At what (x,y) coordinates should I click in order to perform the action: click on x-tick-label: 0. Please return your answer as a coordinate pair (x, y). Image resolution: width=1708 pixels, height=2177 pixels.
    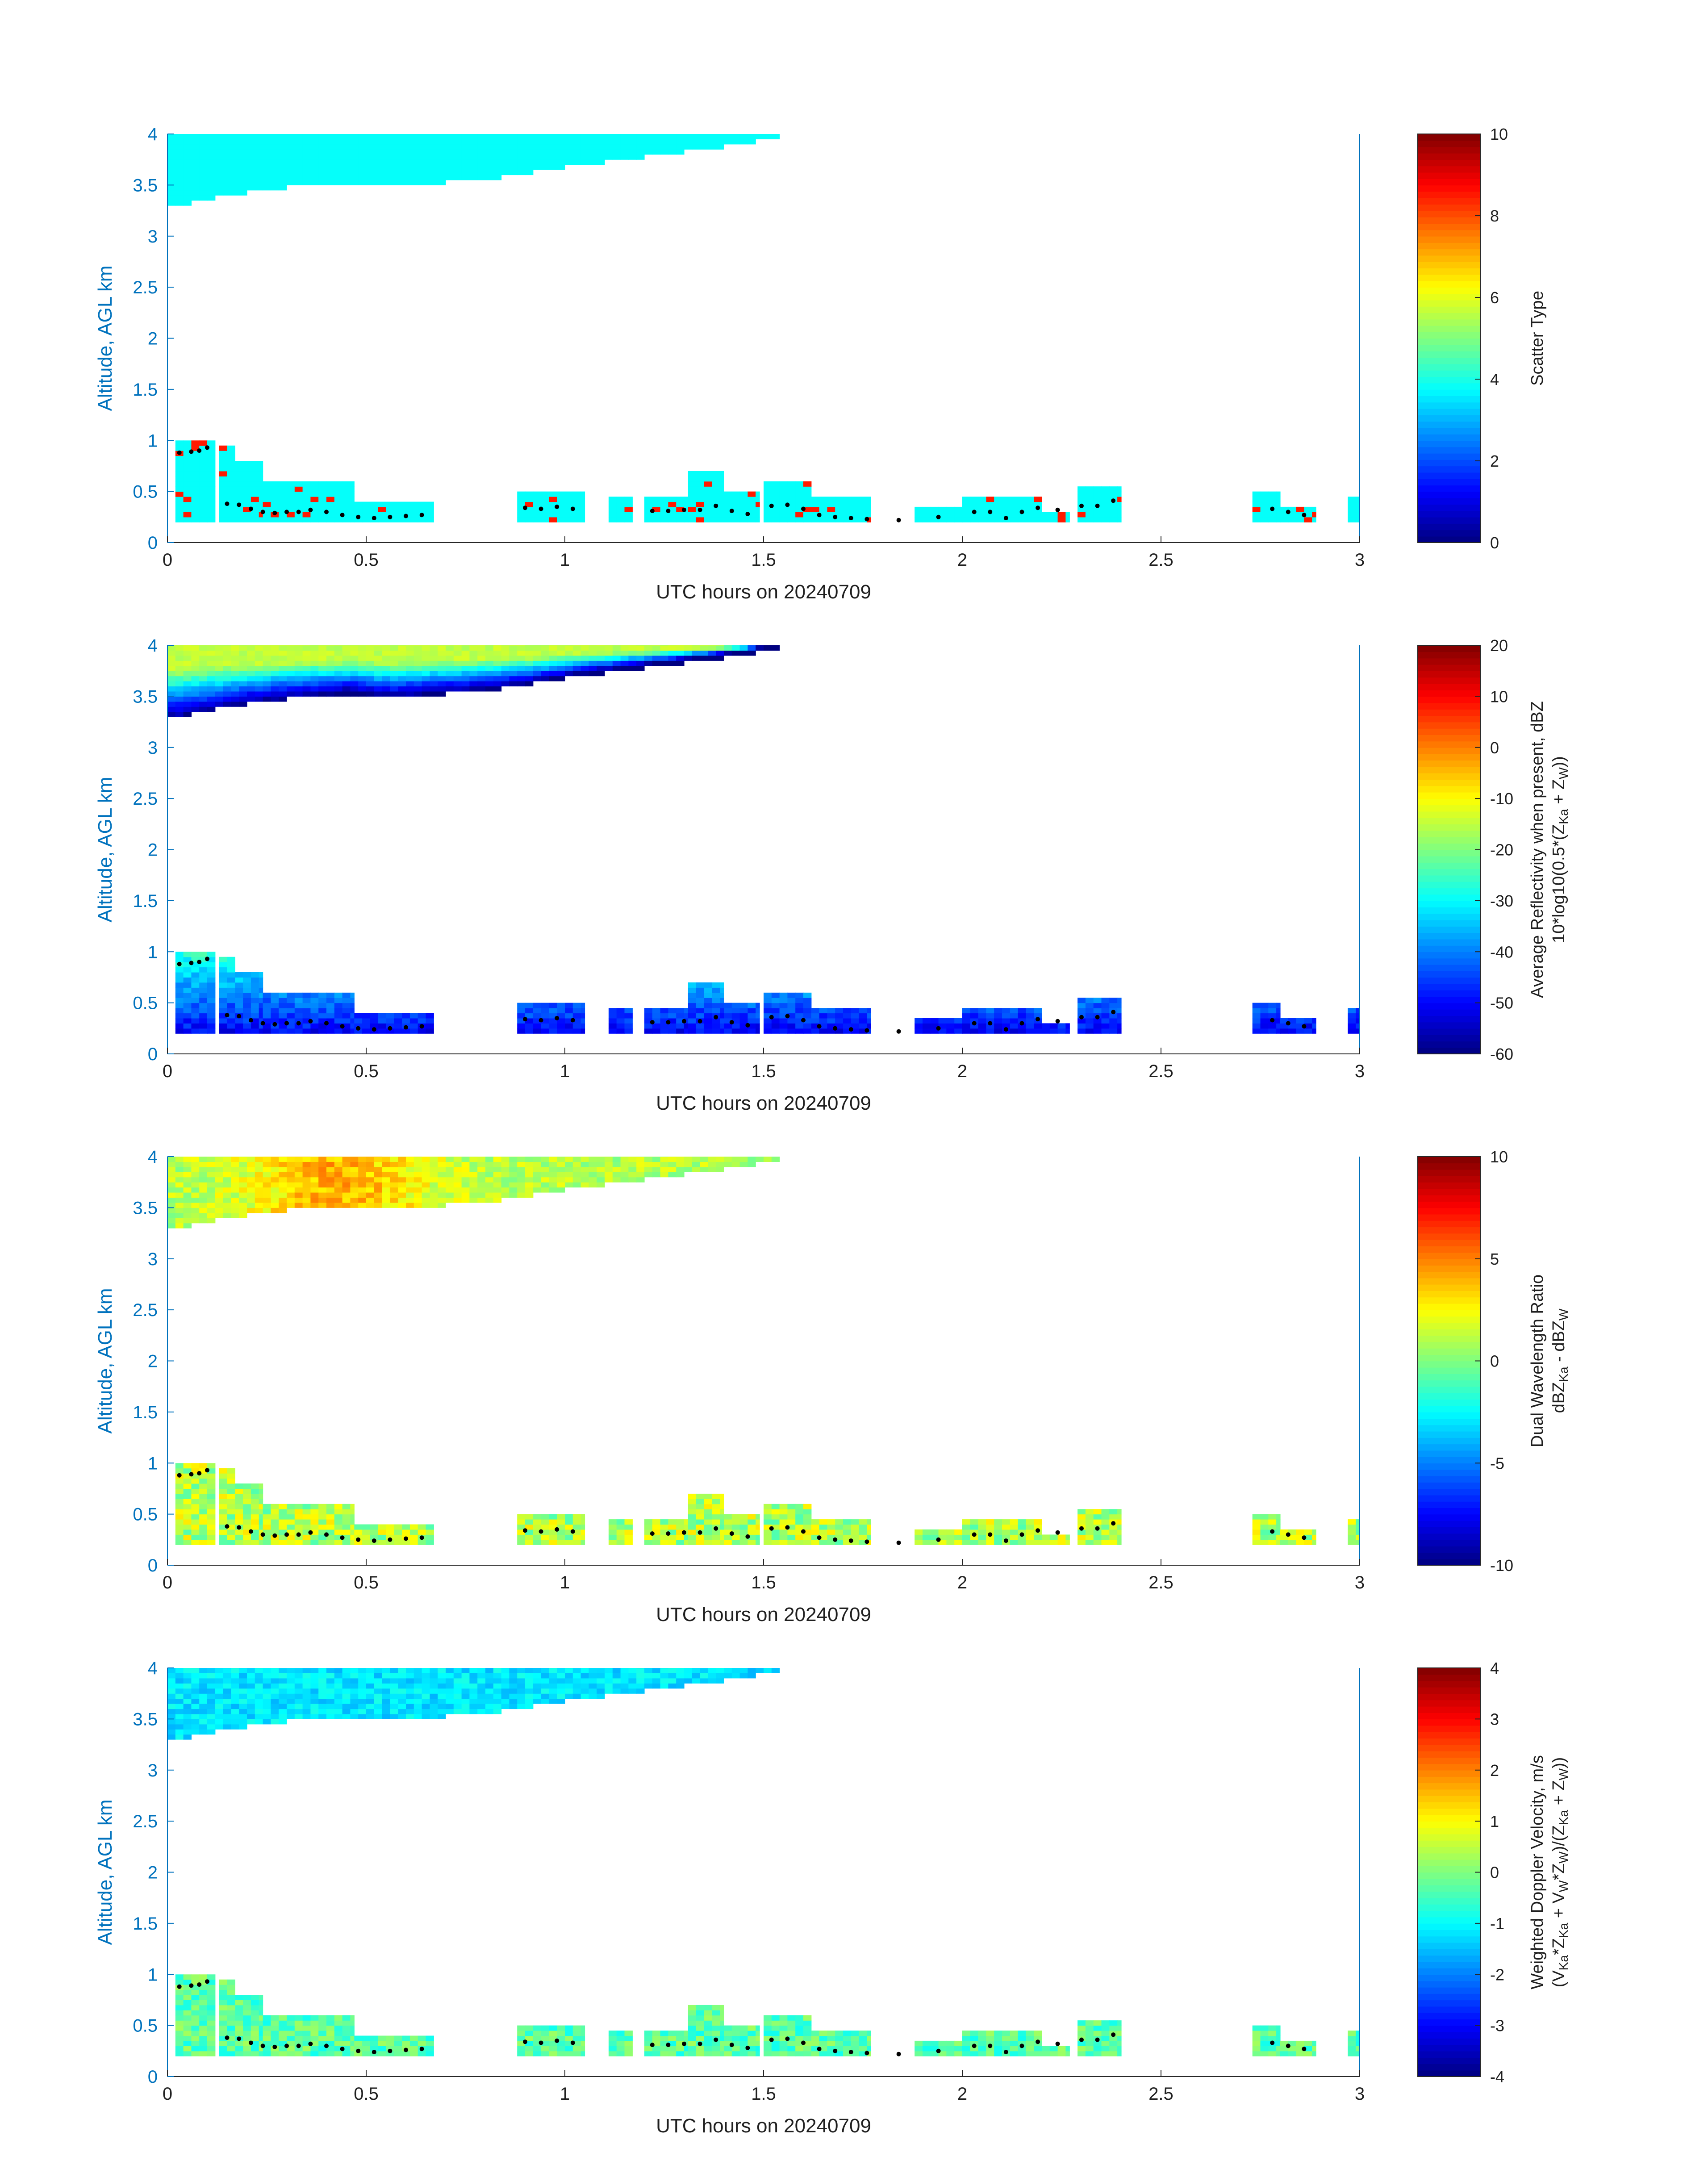
    Looking at the image, I should click on (167, 1071).